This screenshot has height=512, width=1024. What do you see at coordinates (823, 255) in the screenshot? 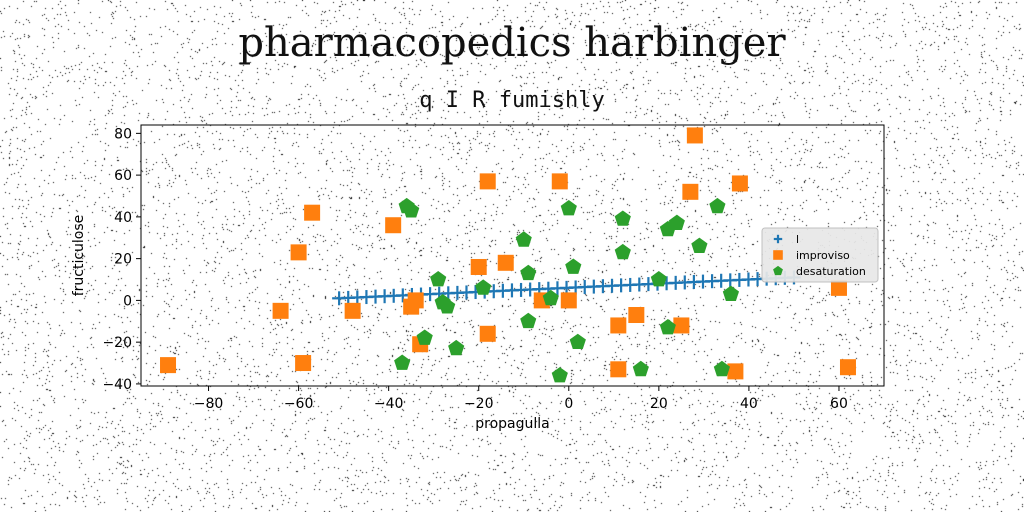
I see `legend-label: improviso` at bounding box center [823, 255].